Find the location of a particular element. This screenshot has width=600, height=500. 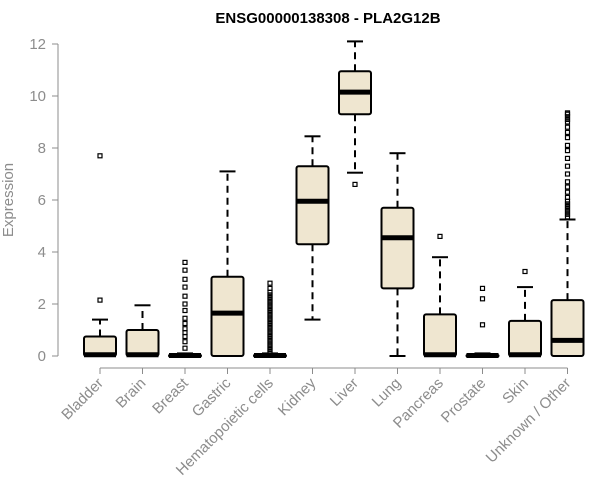

x-tick-label: Breast is located at coordinates (170, 395).